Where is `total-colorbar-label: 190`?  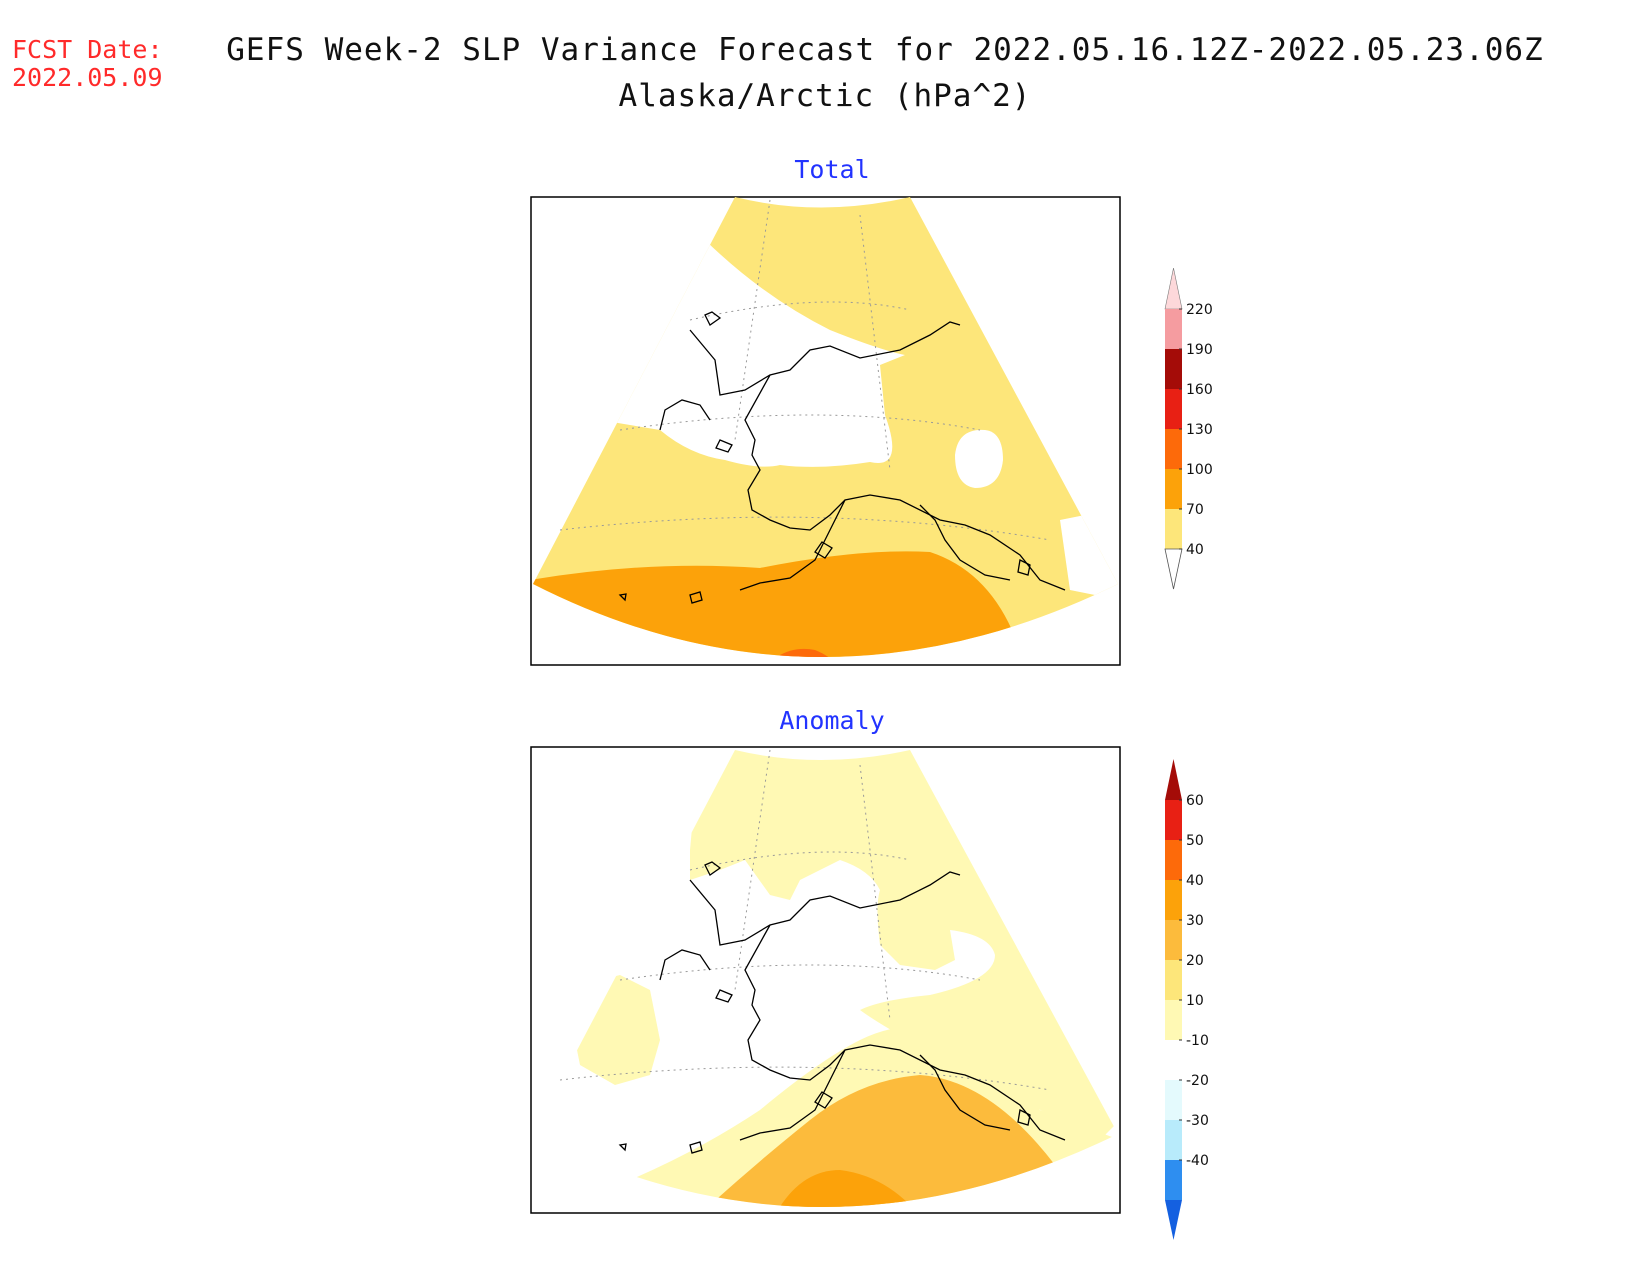
total-colorbar-label: 190 is located at coordinates (1199, 350).